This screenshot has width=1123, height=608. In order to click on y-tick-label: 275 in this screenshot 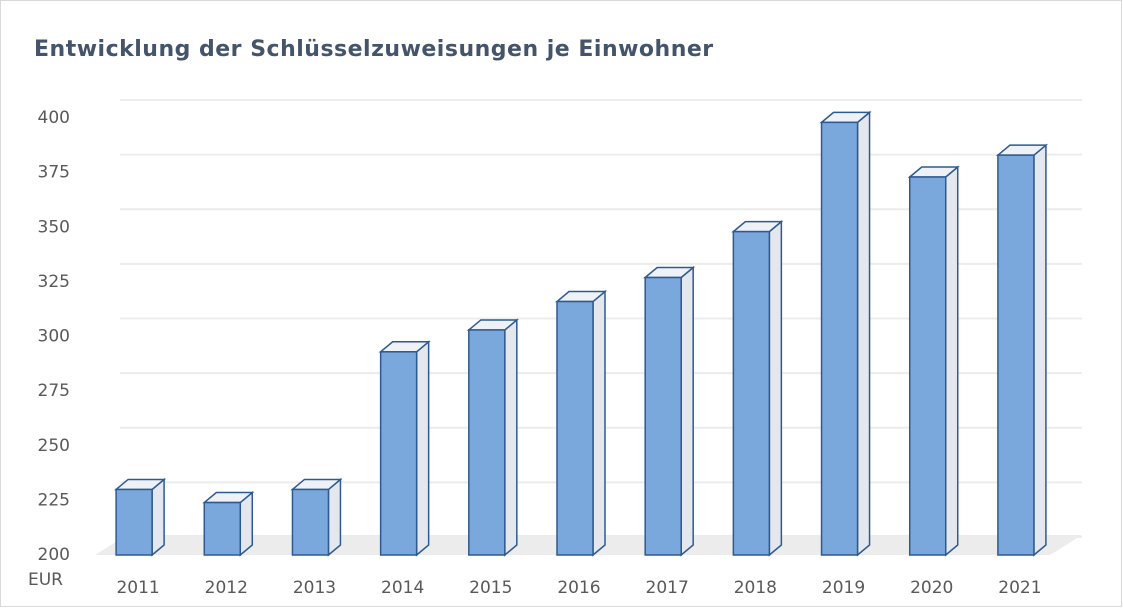, I will do `click(54, 391)`.